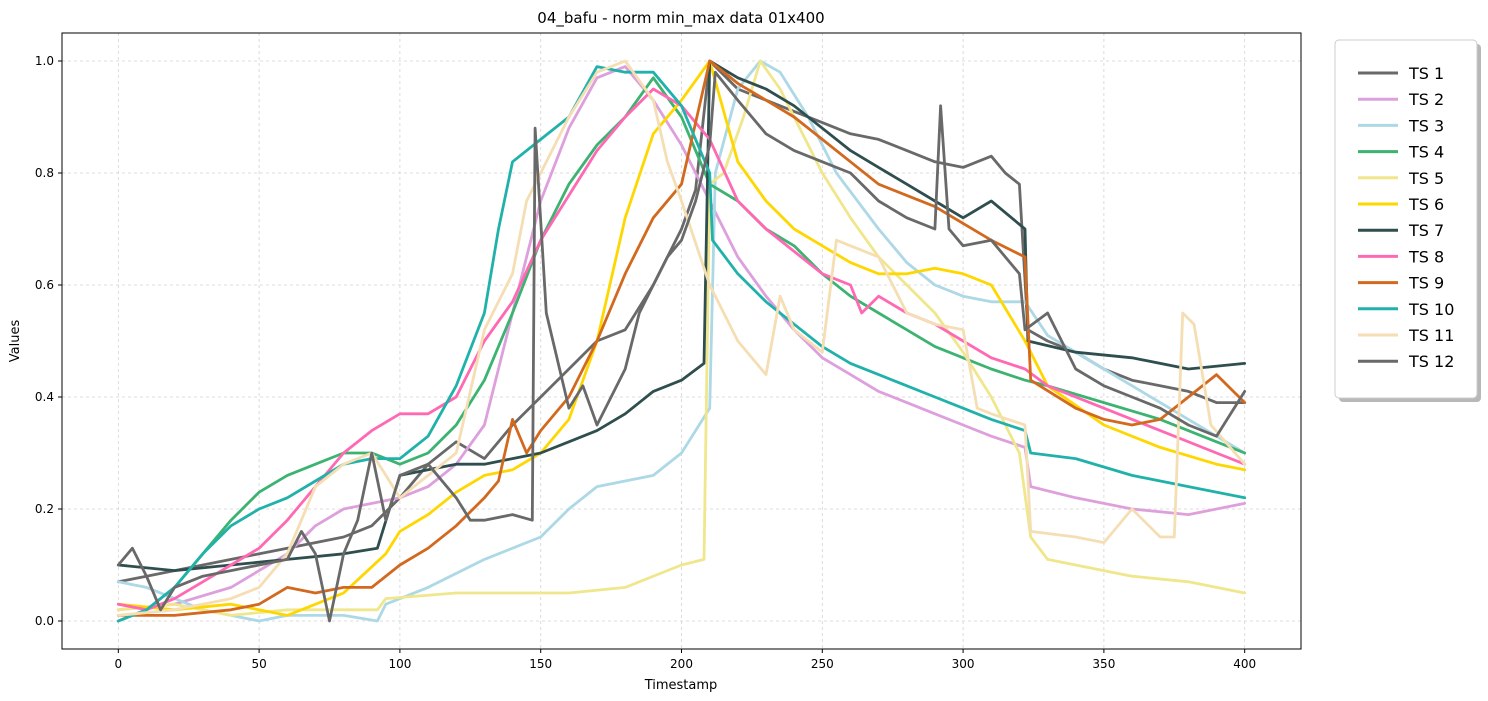 The image size is (1488, 701). Describe the element at coordinates (1426, 99) in the screenshot. I see `legend-label-ts-2: TS 2` at that location.